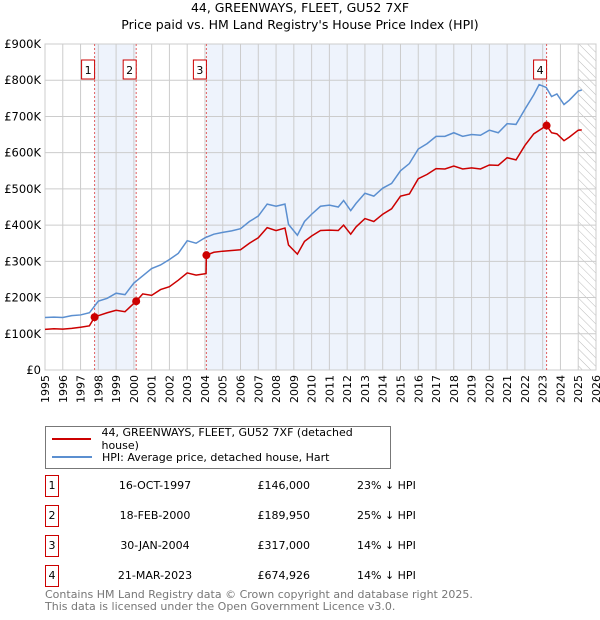 The image size is (600, 620). I want to click on shaded-period, so click(115, 207).